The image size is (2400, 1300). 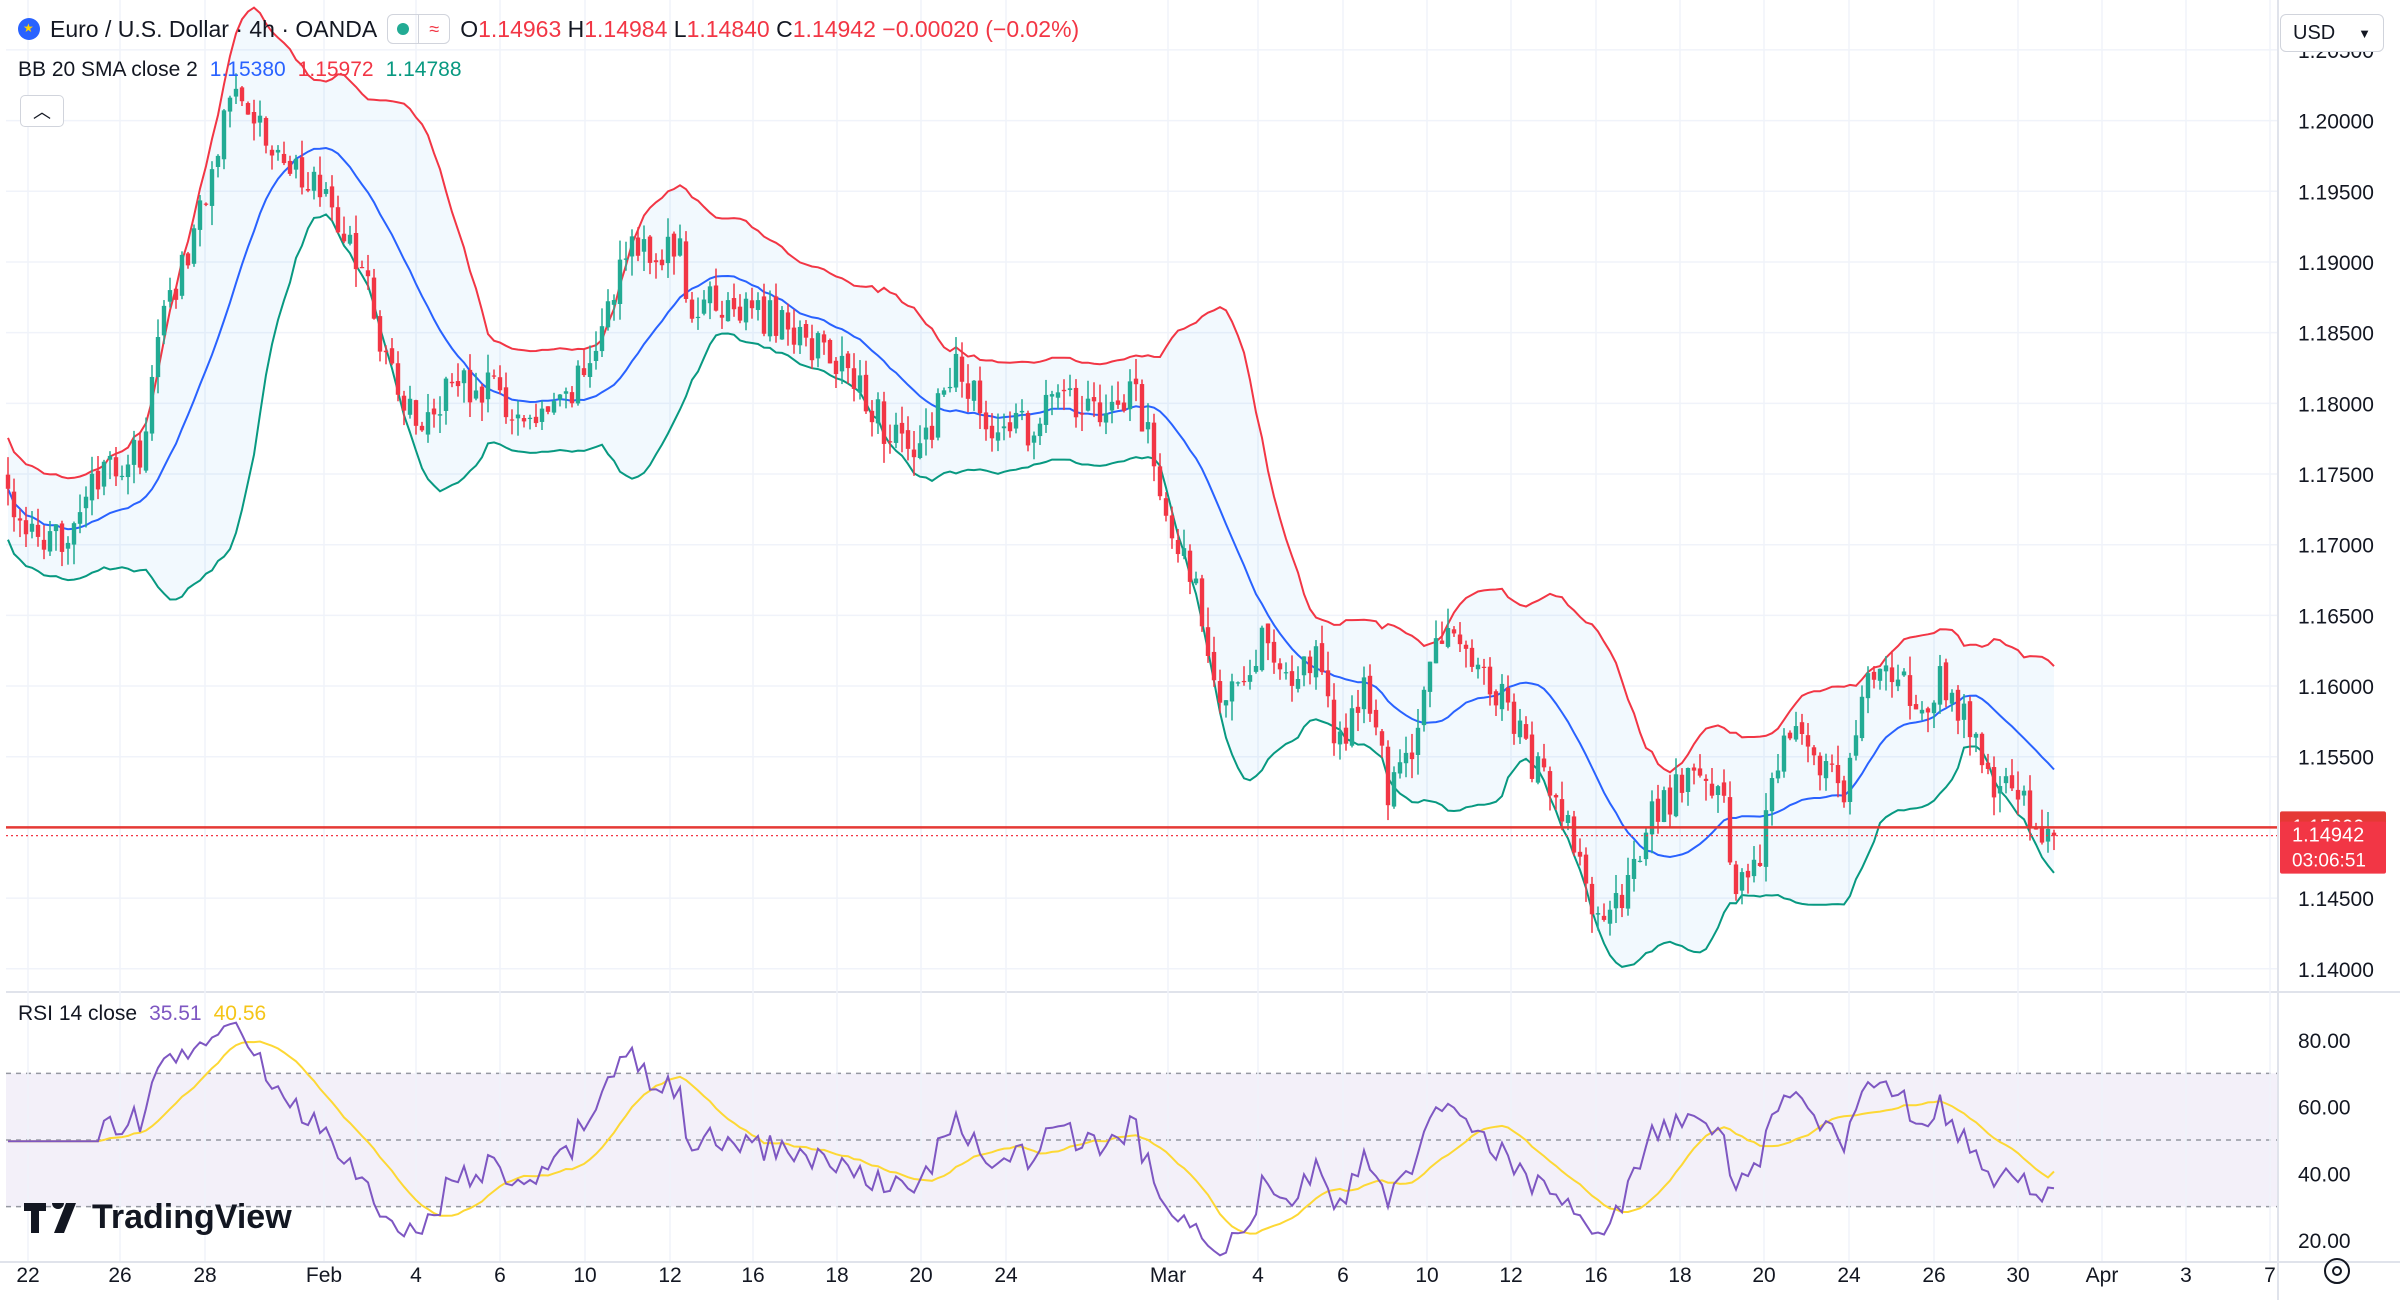 I want to click on rsi-legend: RSI 14 close 35.51 40.56, so click(x=142, y=1014).